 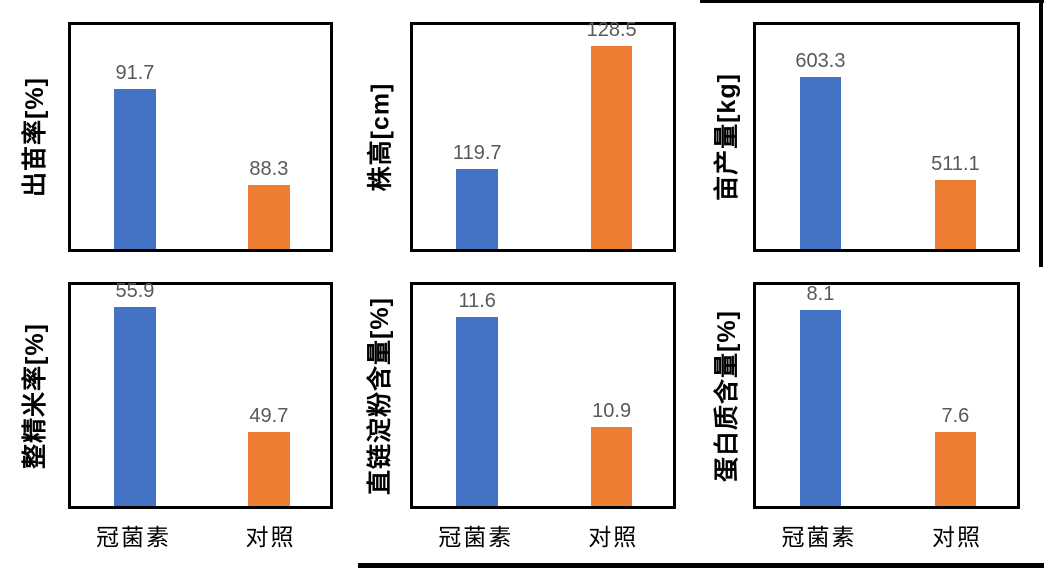 I want to click on y-axis-title-area: 出苗率[%], so click(x=33, y=137).